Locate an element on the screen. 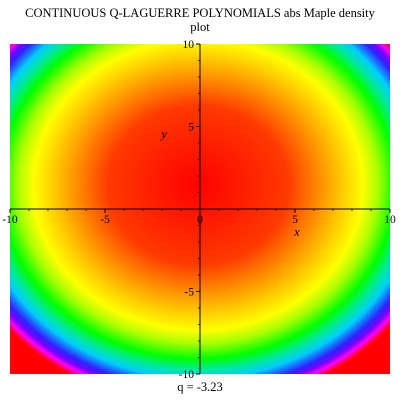  parameter-caption: q = -3.23 is located at coordinates (200, 387).